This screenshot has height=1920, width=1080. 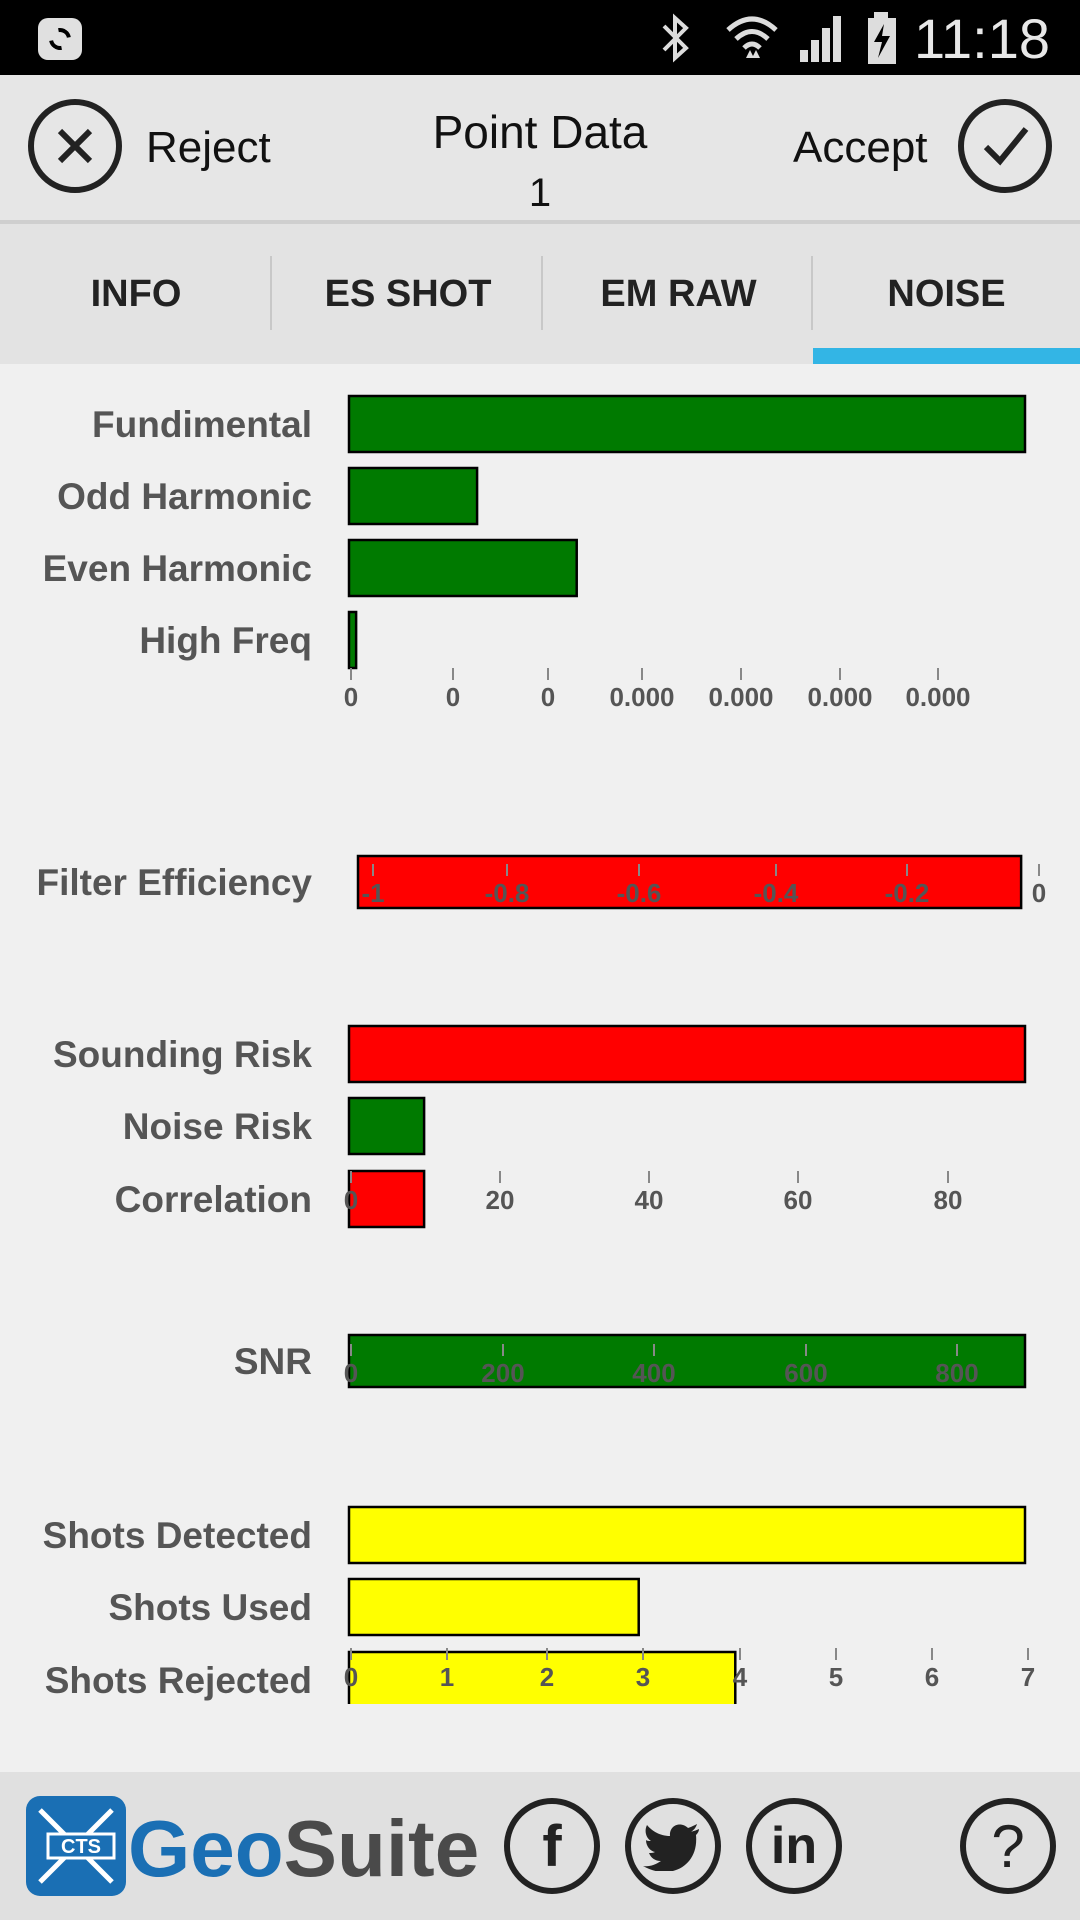 I want to click on chart-tick-label: 200, so click(x=502, y=1373).